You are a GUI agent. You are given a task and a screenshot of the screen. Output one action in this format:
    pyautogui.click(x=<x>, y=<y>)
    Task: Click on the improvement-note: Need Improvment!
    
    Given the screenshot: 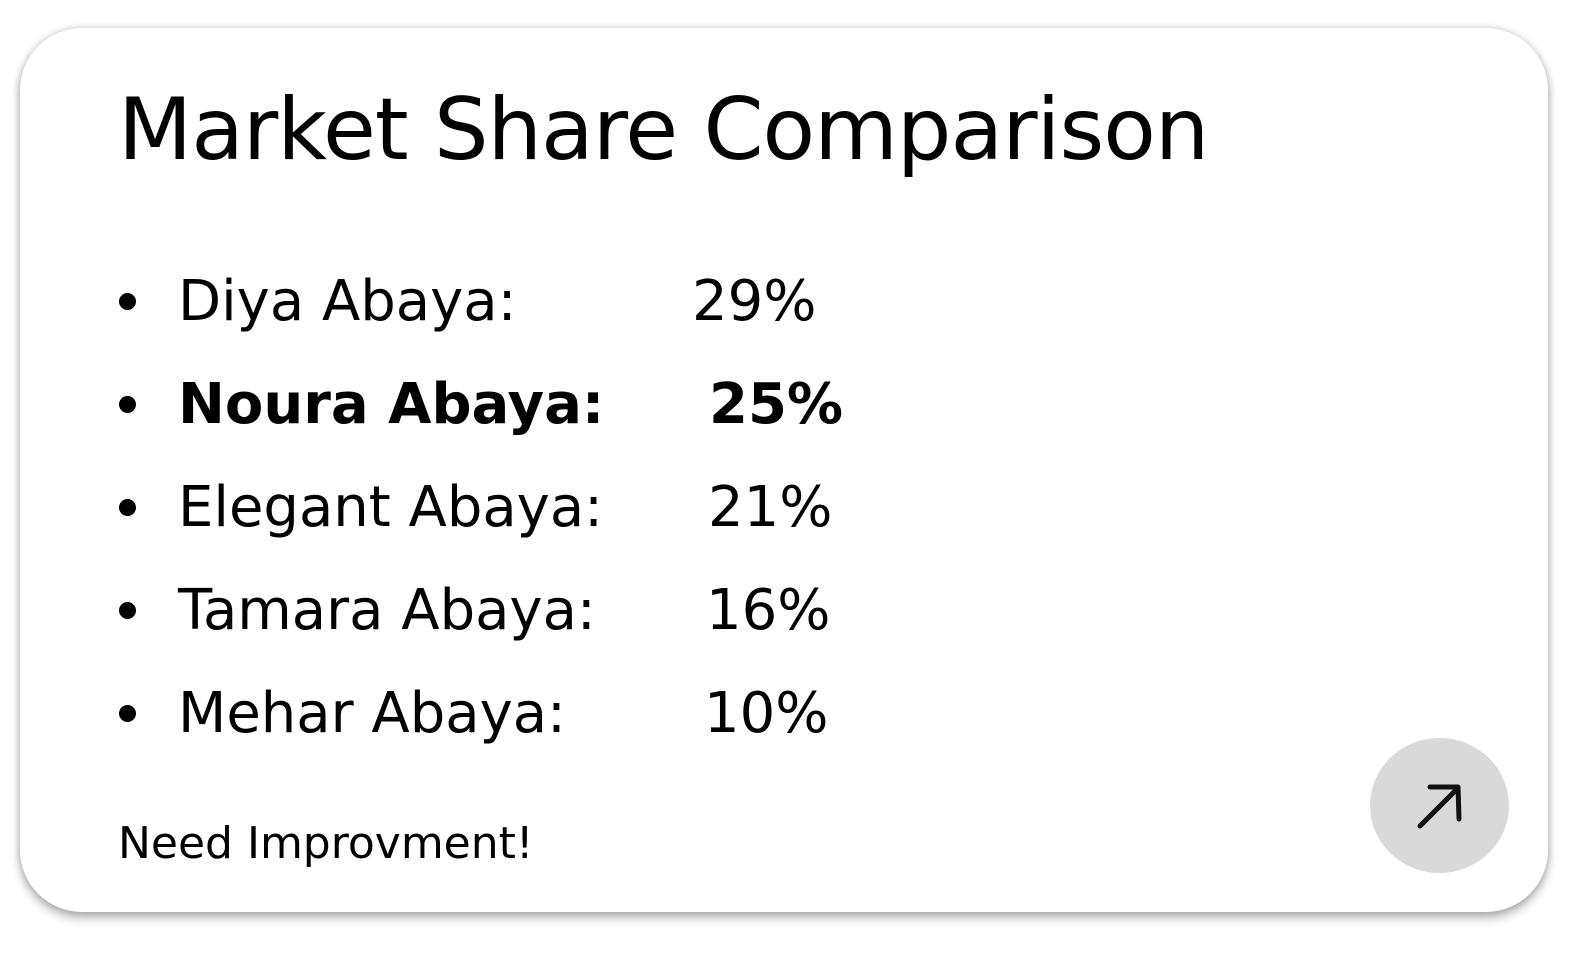 What is the action you would take?
    pyautogui.click(x=326, y=843)
    